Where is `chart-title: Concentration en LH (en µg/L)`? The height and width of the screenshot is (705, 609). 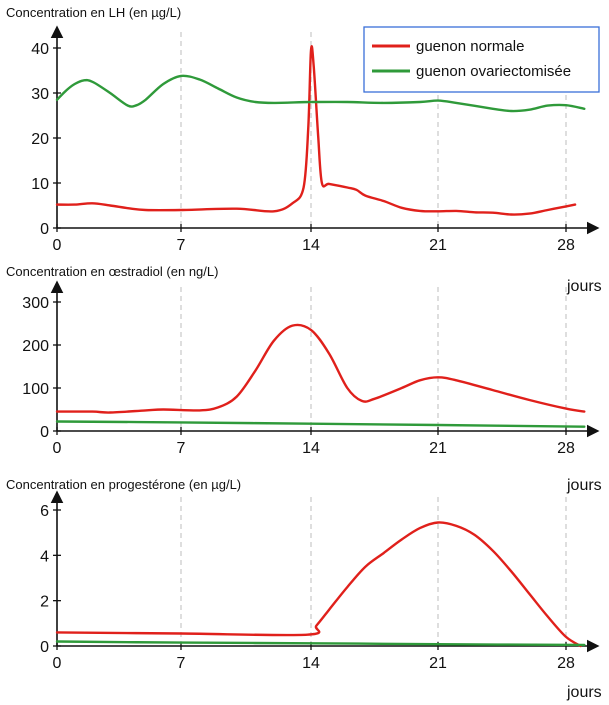
chart-title: Concentration en LH (en µg/L) is located at coordinates (93, 12).